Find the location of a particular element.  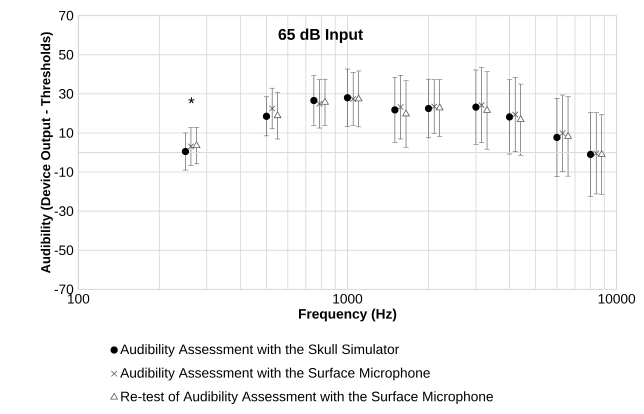

y-tick-label: -50 is located at coordinates (64, 250).